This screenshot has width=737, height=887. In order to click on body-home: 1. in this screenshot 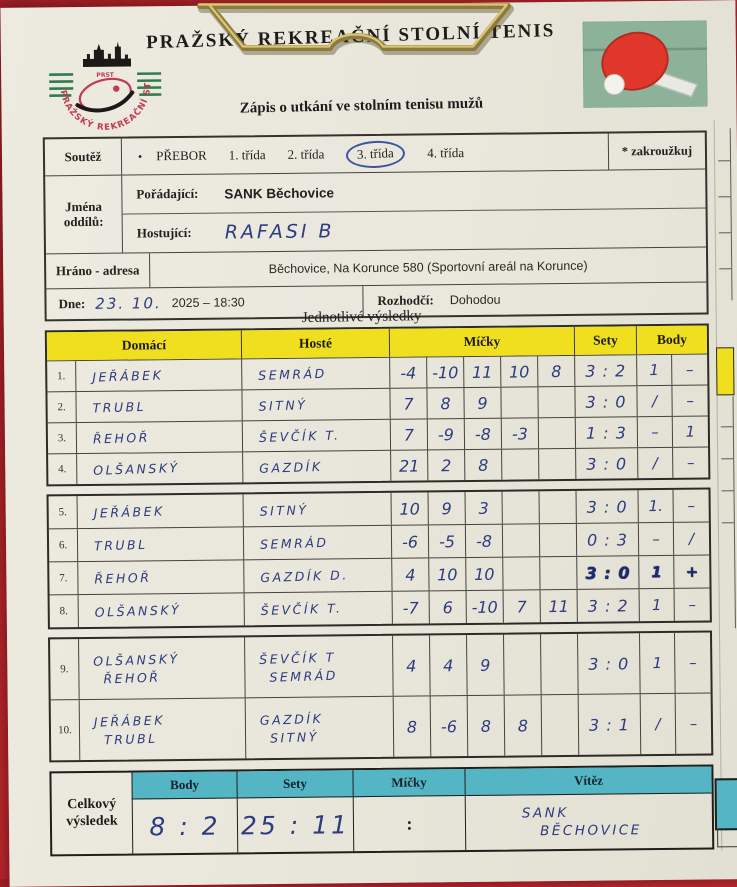, I will do `click(655, 506)`.